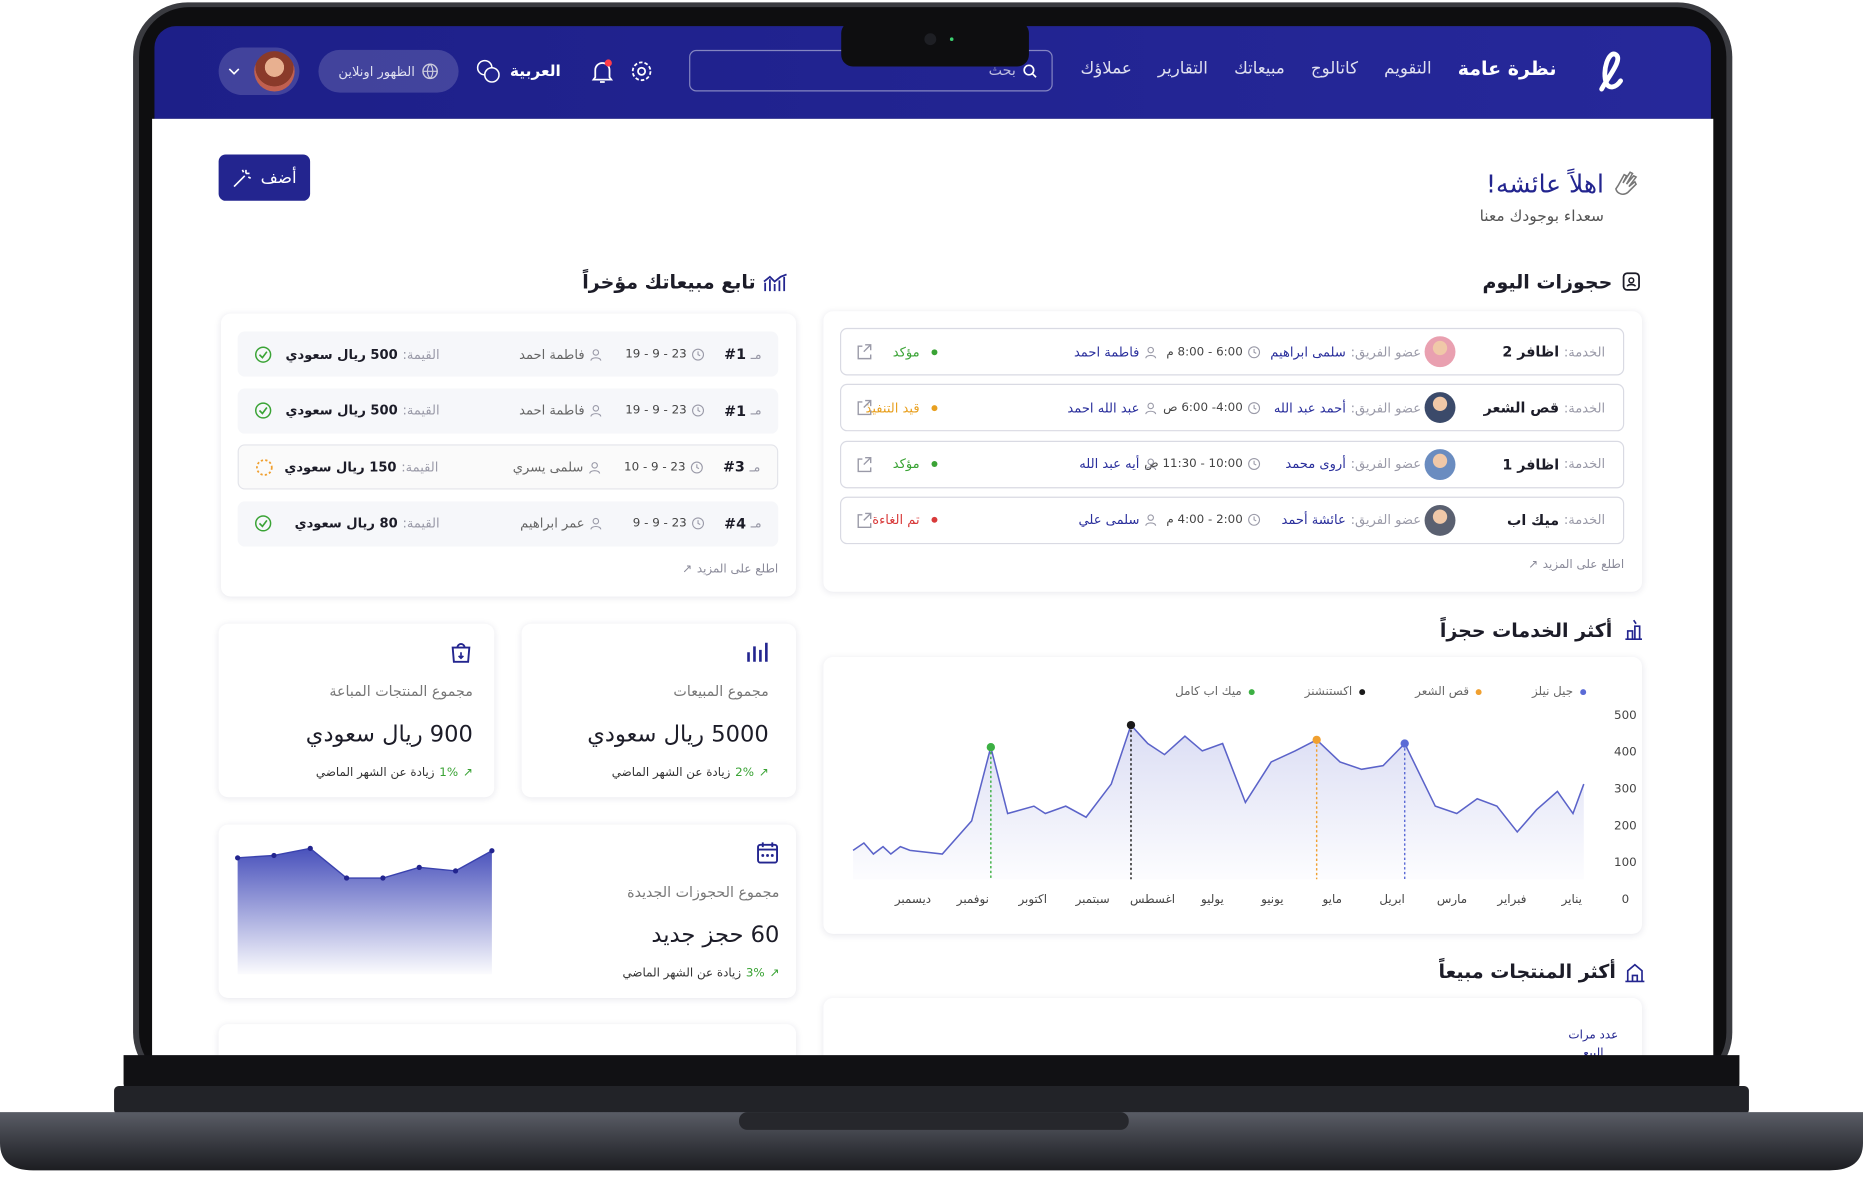 This screenshot has height=1177, width=1863. I want to click on bookings-icon, so click(1631, 281).